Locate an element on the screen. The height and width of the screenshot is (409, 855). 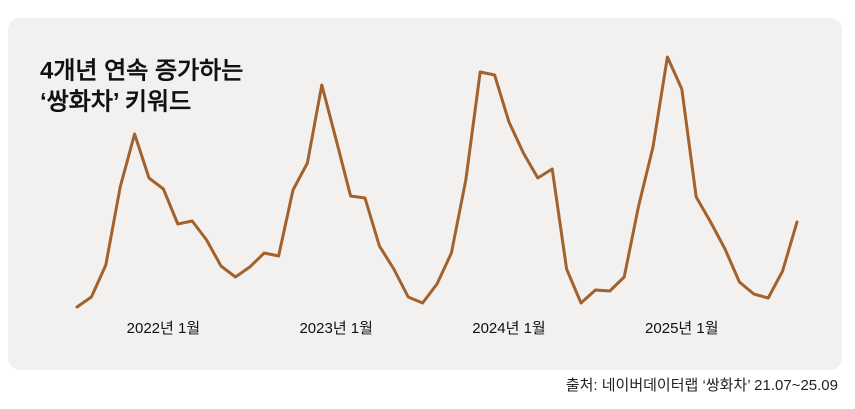
x-tick-label: 2025년 1월 is located at coordinates (681, 328).